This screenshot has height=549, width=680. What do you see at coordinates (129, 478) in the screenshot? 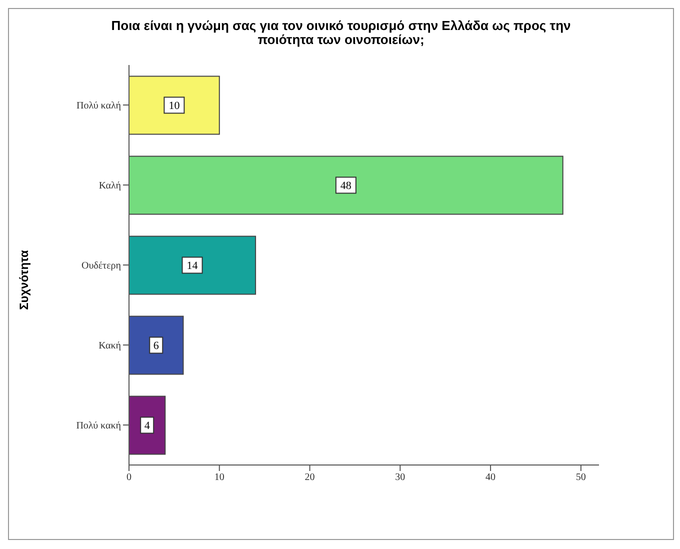
I see `x-tick-label: 0` at bounding box center [129, 478].